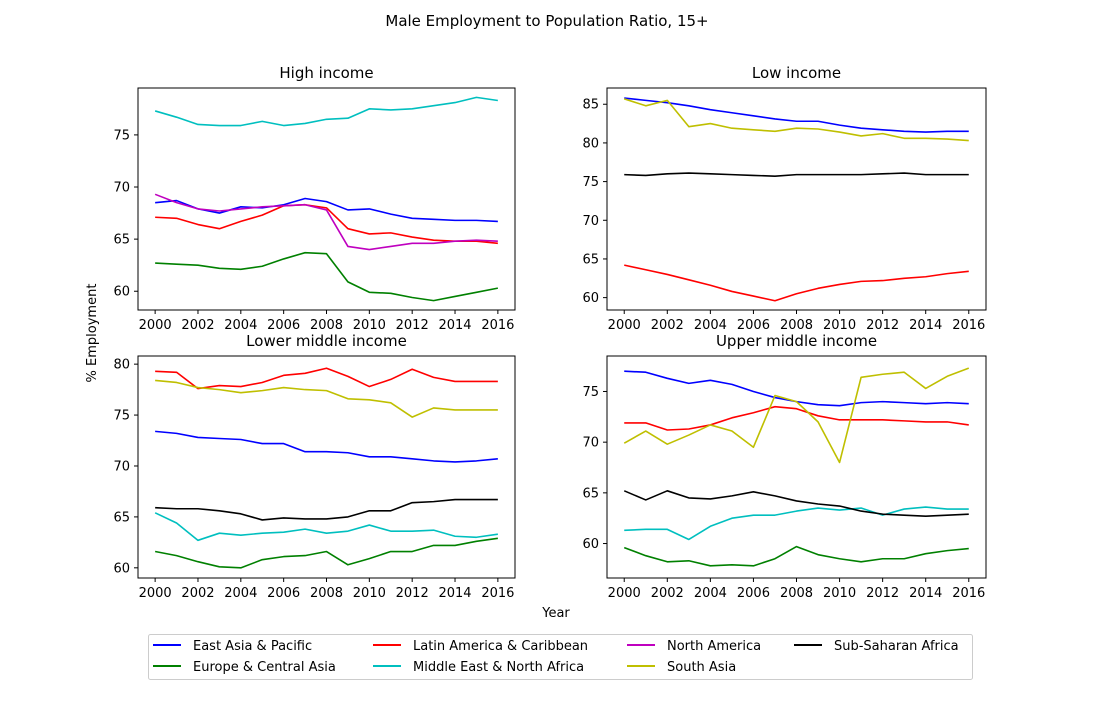 The width and height of the screenshot is (1094, 722). I want to click on panel-title: Low income, so click(796, 73).